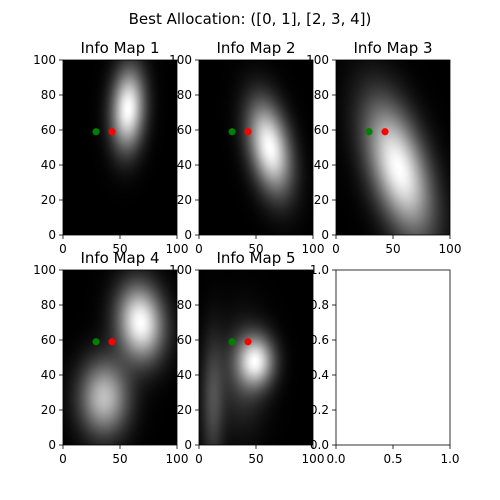 The height and width of the screenshot is (500, 500). I want to click on panel-3: Info Map 3 0 50 100 0 20 40 60 80 100, so click(383, 147).